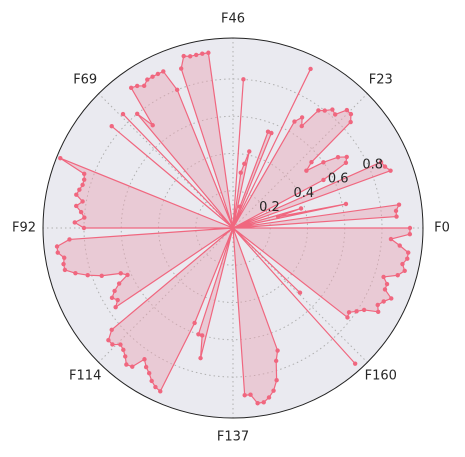 The height and width of the screenshot is (457, 465). Describe the element at coordinates (381, 375) in the screenshot. I see `angular-tick-label: F160` at that location.